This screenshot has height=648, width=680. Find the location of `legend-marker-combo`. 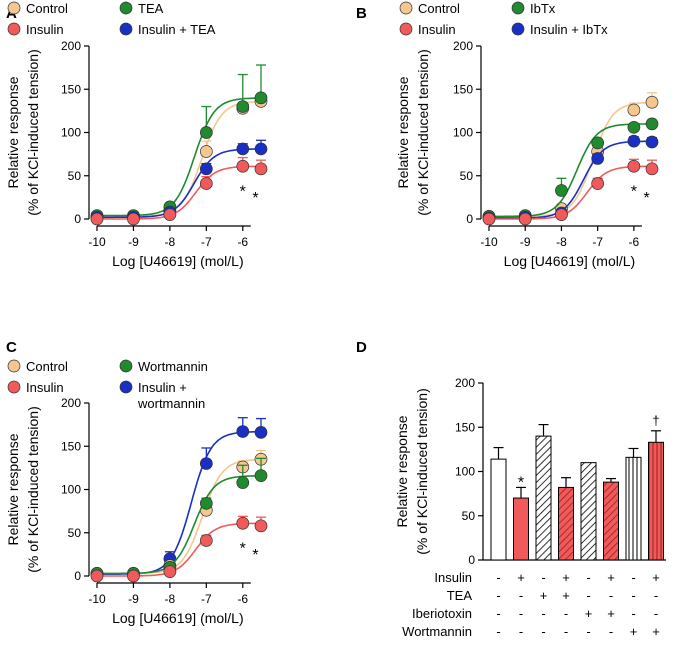

legend-marker-combo is located at coordinates (126, 29).